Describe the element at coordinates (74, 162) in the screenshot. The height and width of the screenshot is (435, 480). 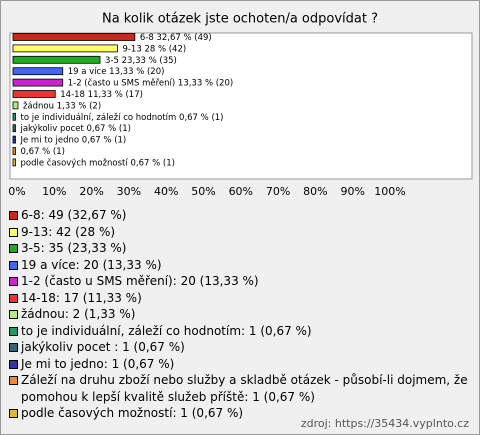
I see `category-label: podle časových možností` at that location.